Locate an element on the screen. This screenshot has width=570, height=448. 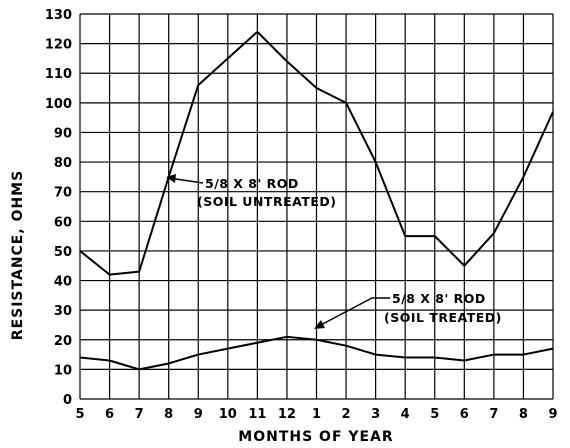
y-tick-labels: 0 10 20 30 40 50 60 70 80 90 100 110 120 130 is located at coordinates (58, 208).